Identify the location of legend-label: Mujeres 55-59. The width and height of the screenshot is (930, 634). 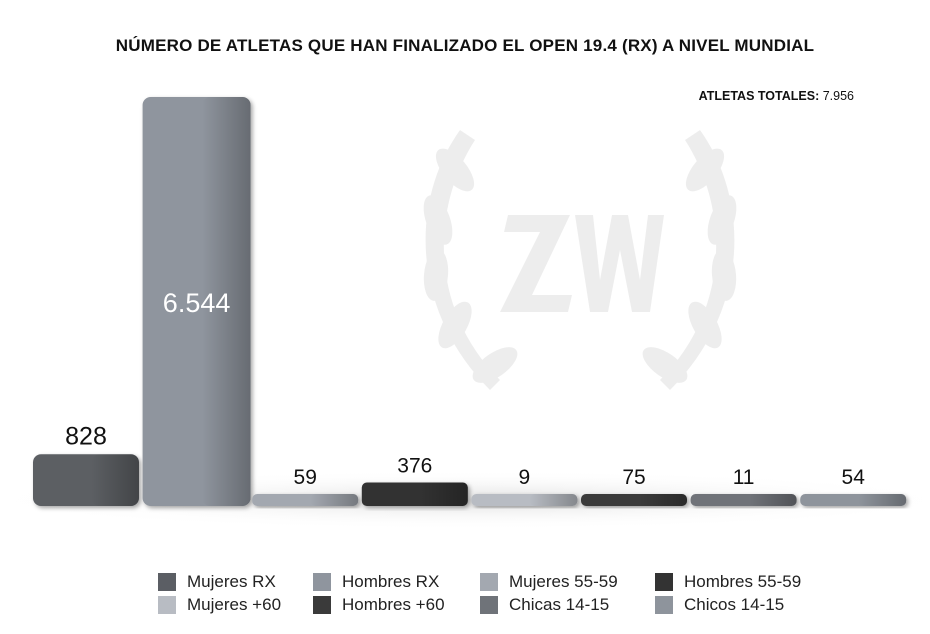
(563, 581).